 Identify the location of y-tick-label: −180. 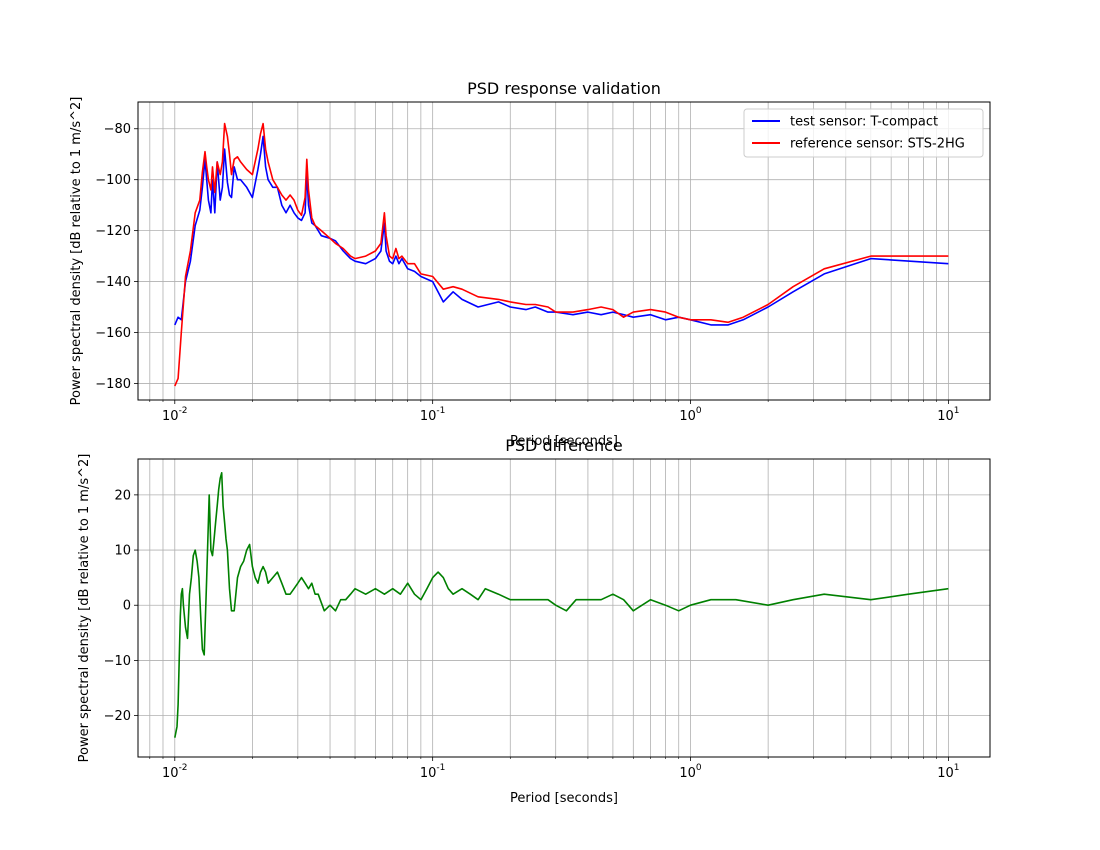
(113, 384).